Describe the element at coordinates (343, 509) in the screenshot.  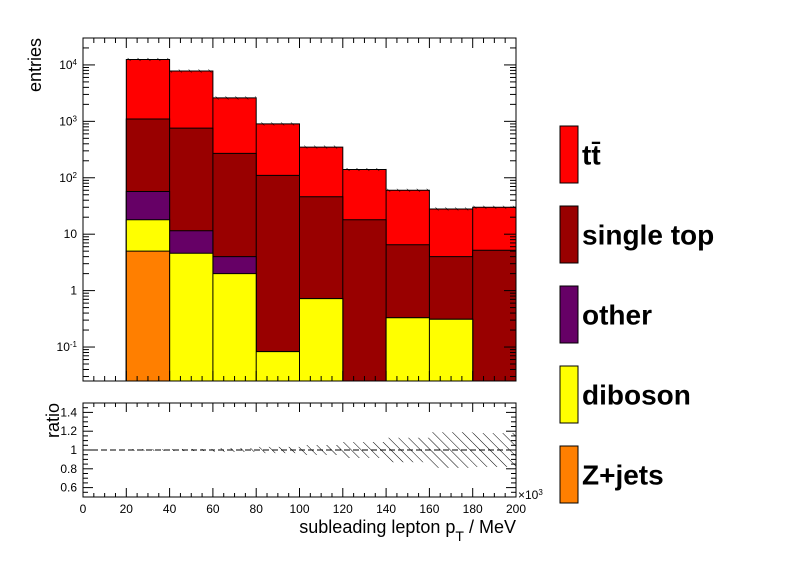
I see `x-tick-label: 120` at that location.